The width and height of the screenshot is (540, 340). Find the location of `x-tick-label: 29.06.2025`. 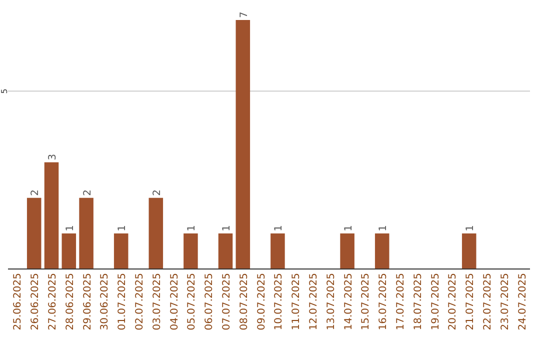

x-tick-label: 29.06.2025 is located at coordinates (88, 301).